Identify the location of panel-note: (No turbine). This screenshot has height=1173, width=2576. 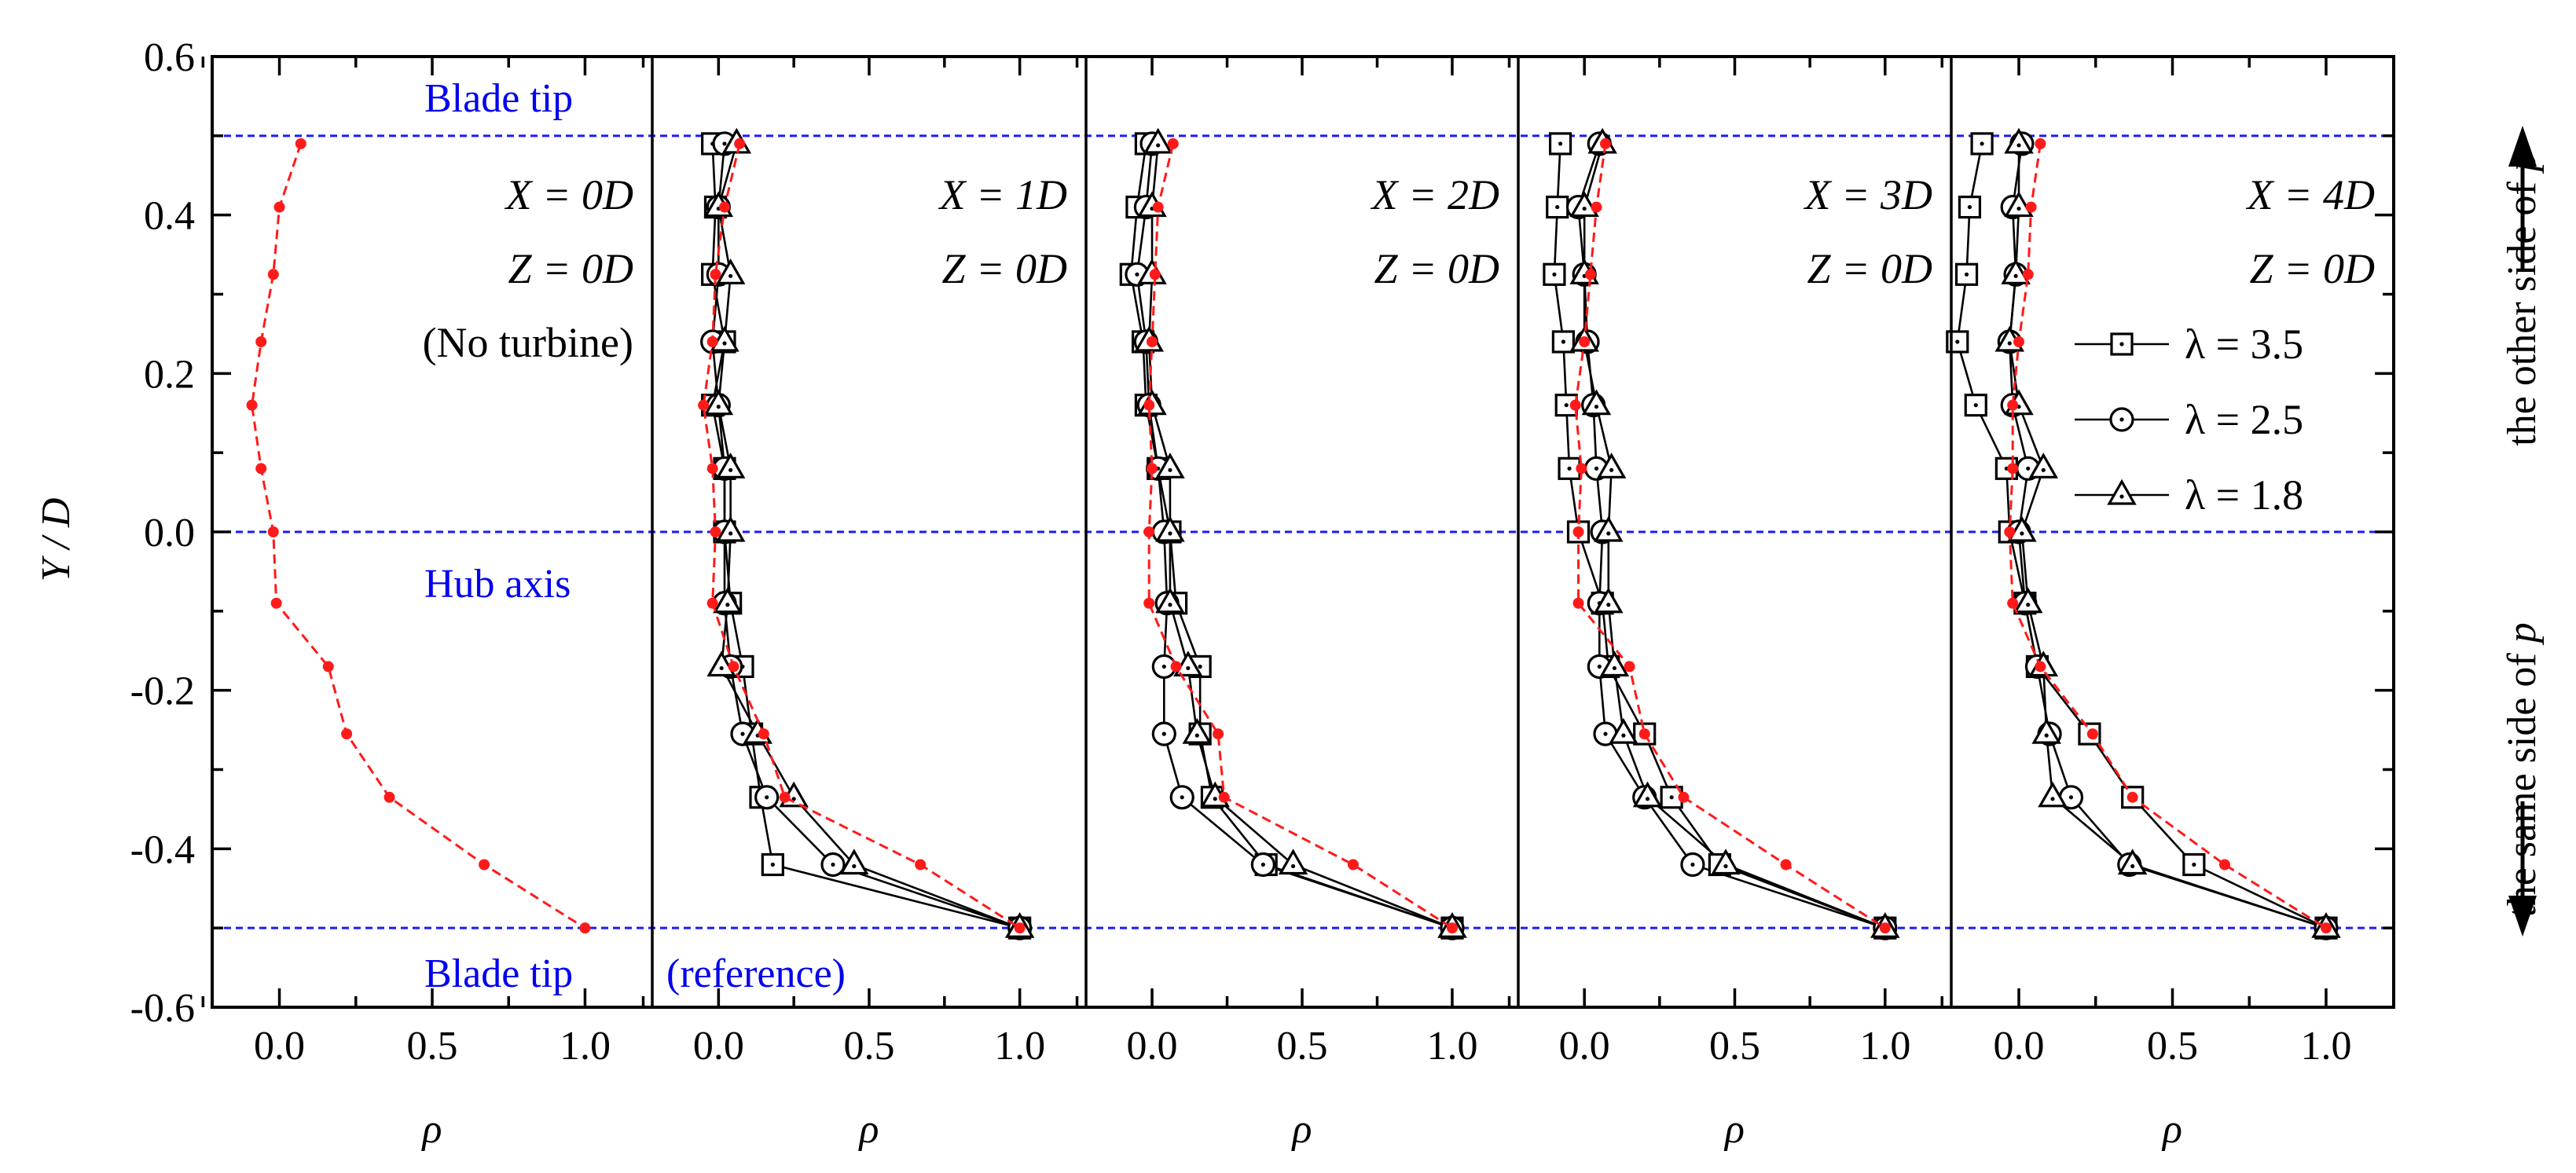
(528, 342).